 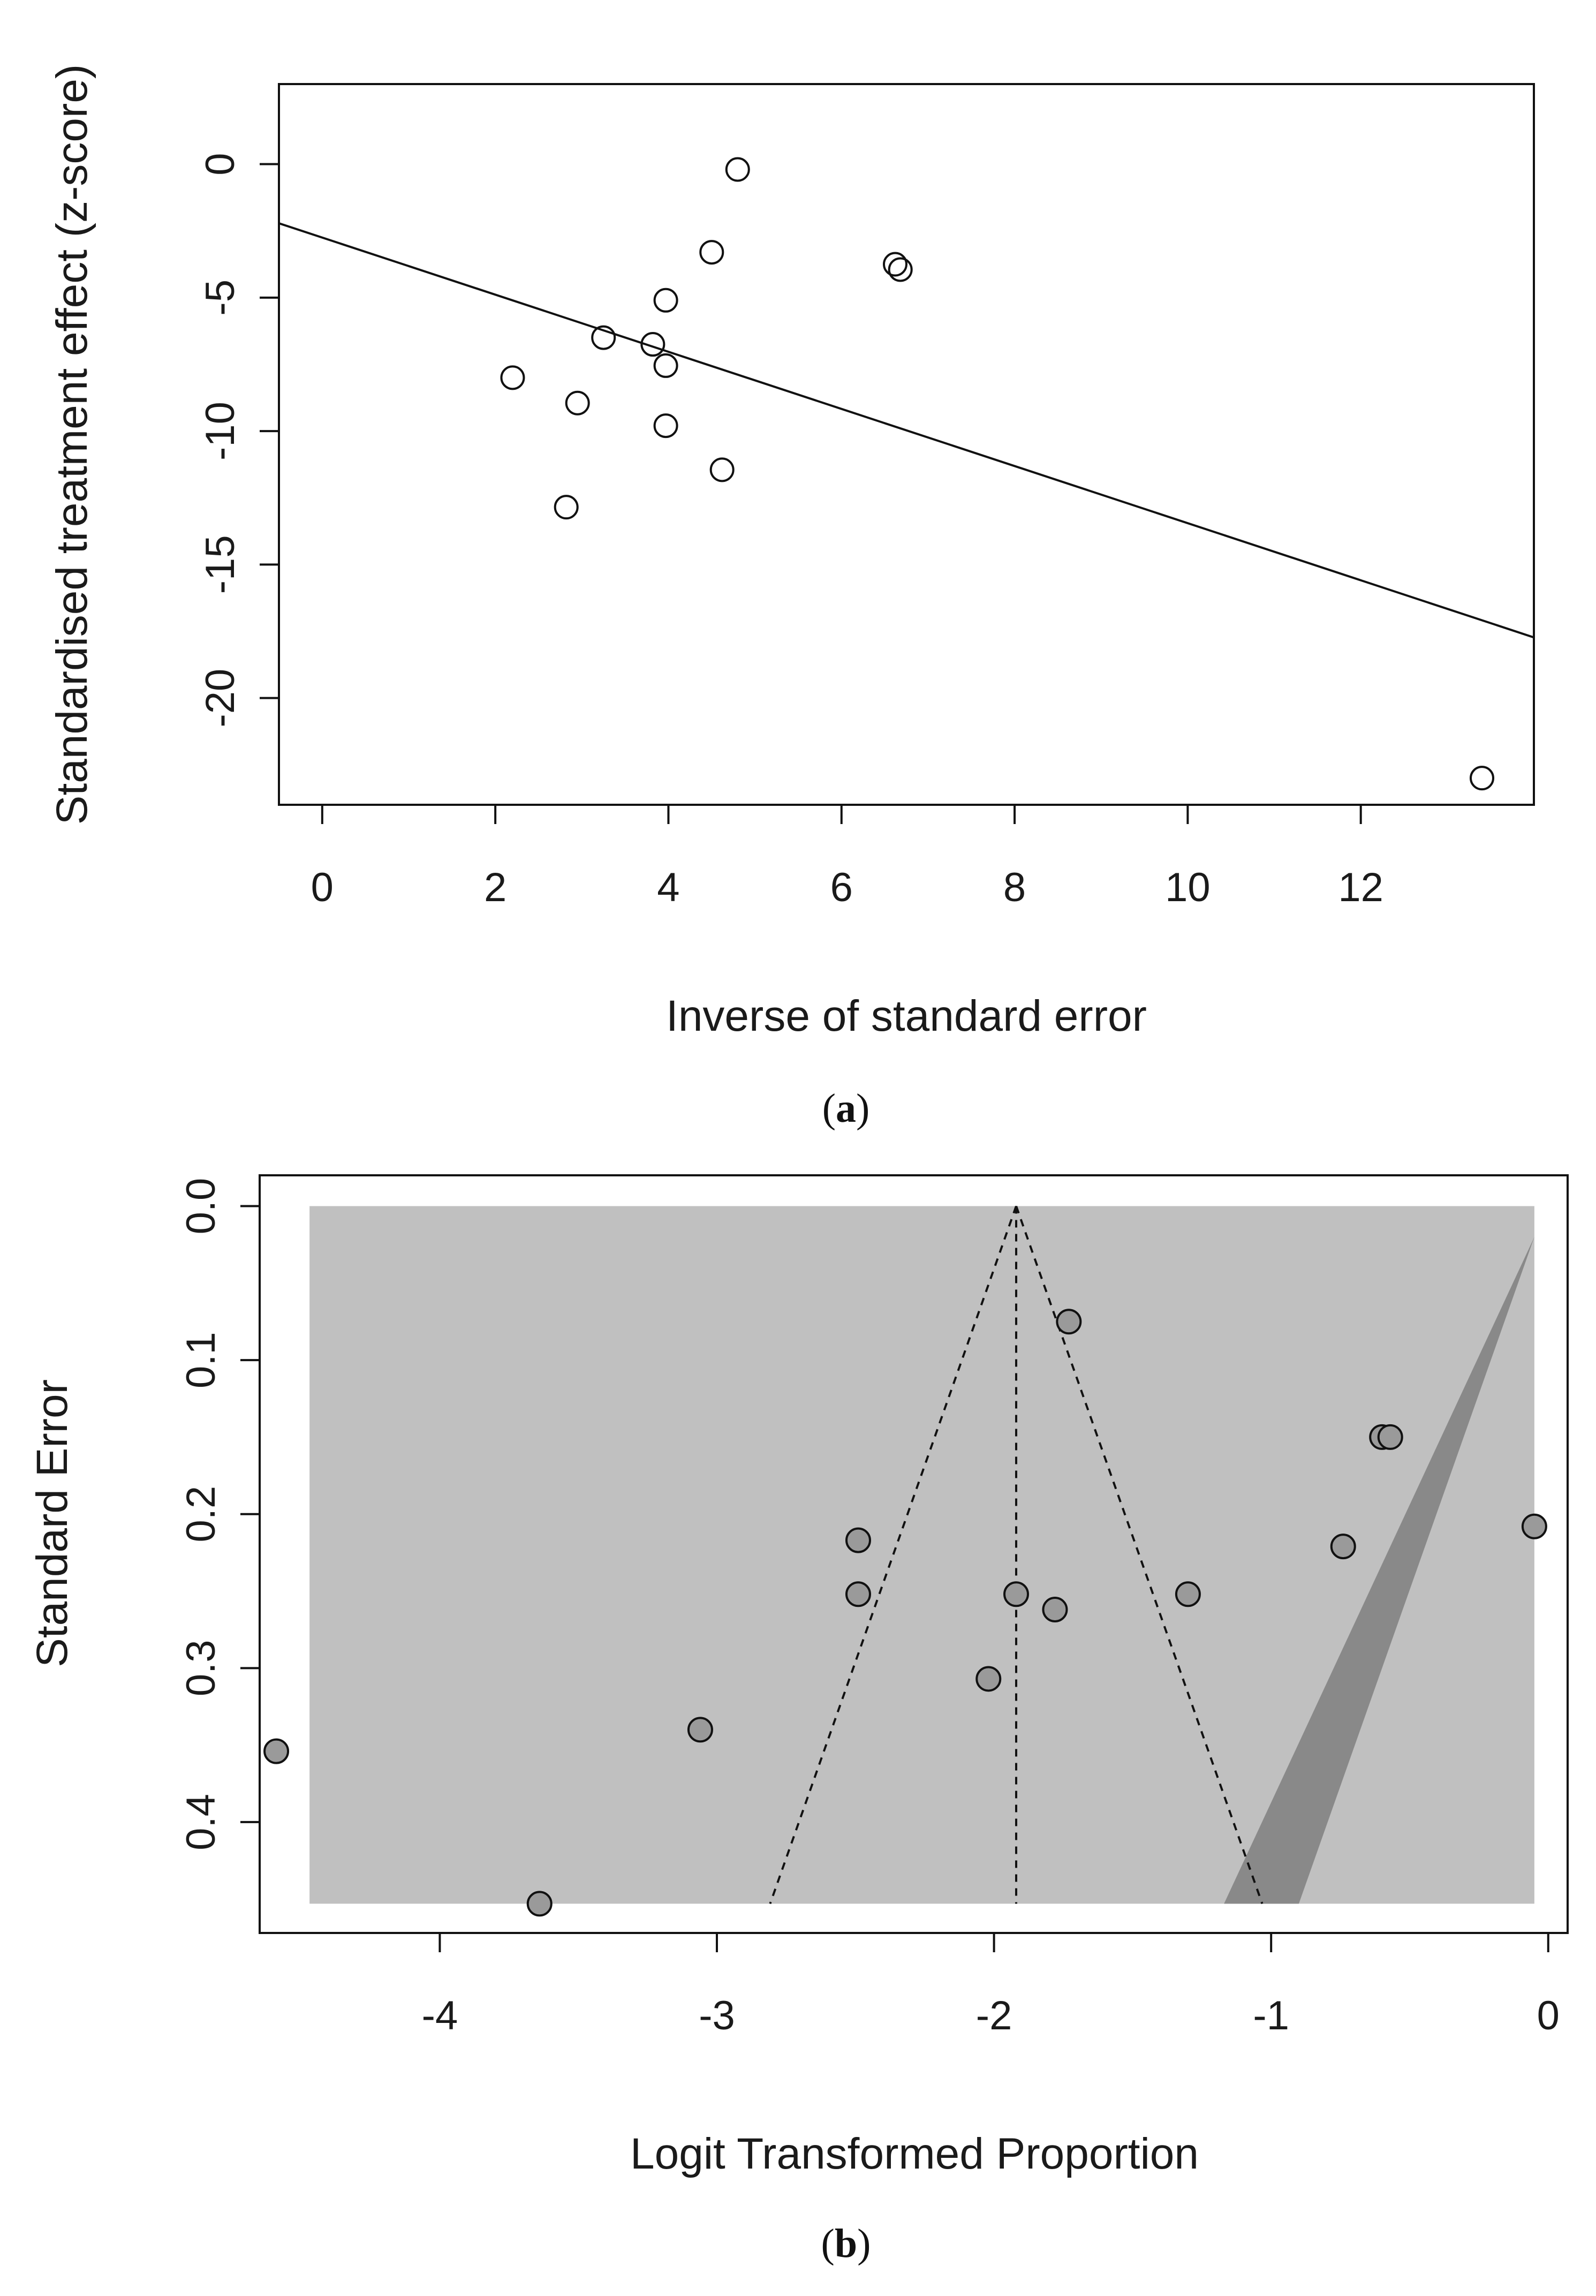 I want to click on panel-a-x-tick-label: 2, so click(x=495, y=887).